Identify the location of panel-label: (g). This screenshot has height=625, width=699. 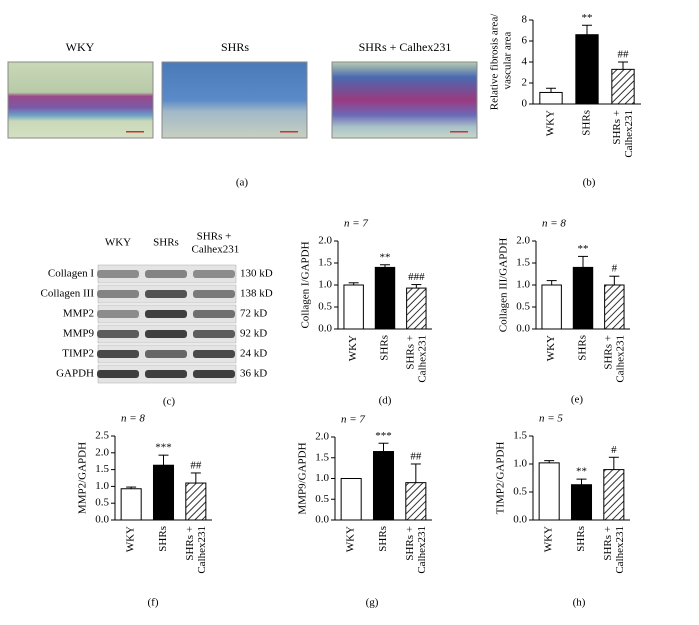
(372, 603).